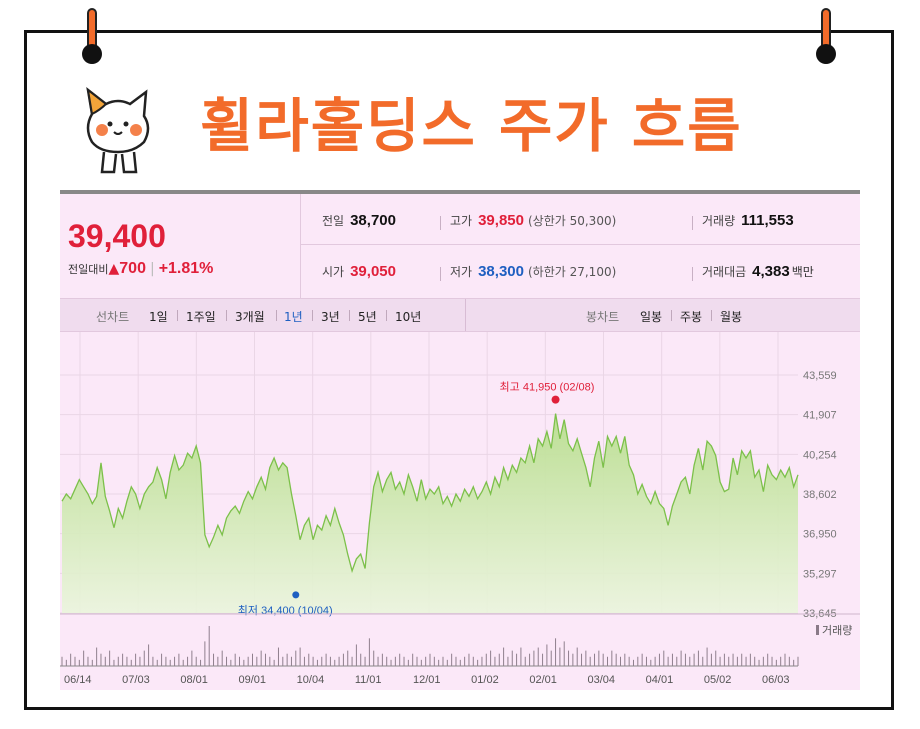 Image resolution: width=920 pixels, height=729 pixels. What do you see at coordinates (114, 269) in the screenshot?
I see `up-arrow-icon: ▲` at bounding box center [114, 269].